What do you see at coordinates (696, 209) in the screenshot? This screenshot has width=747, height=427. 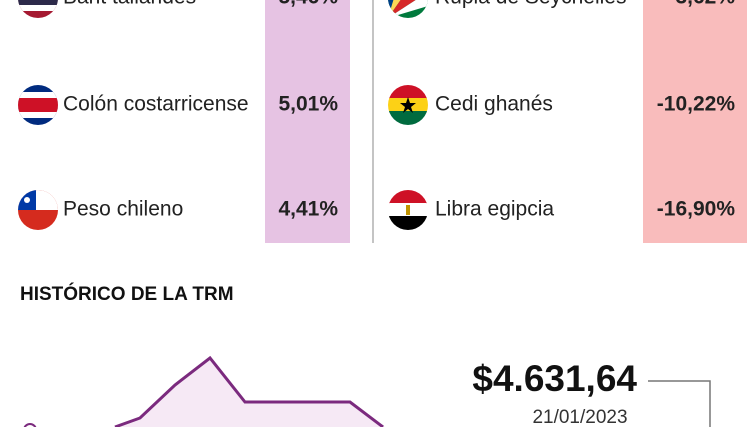 I see `currency-change: -16,90%` at bounding box center [696, 209].